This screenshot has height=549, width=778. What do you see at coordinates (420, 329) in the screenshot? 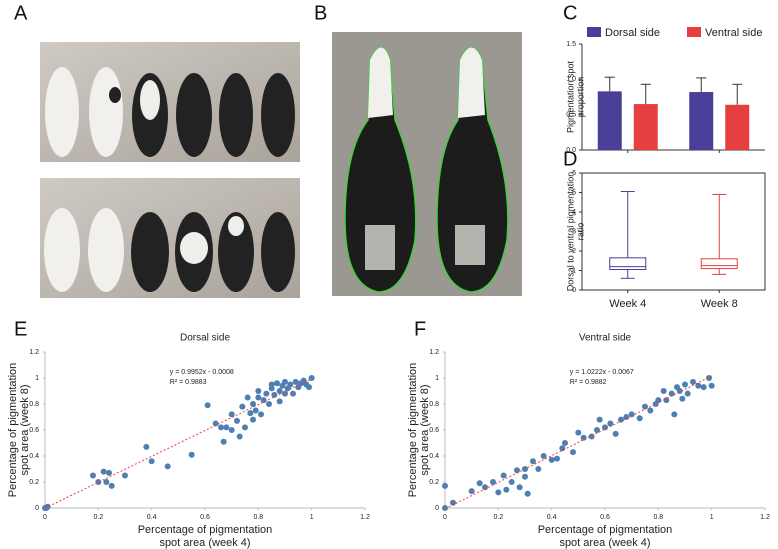
I see `panel-letter: F` at bounding box center [420, 329].